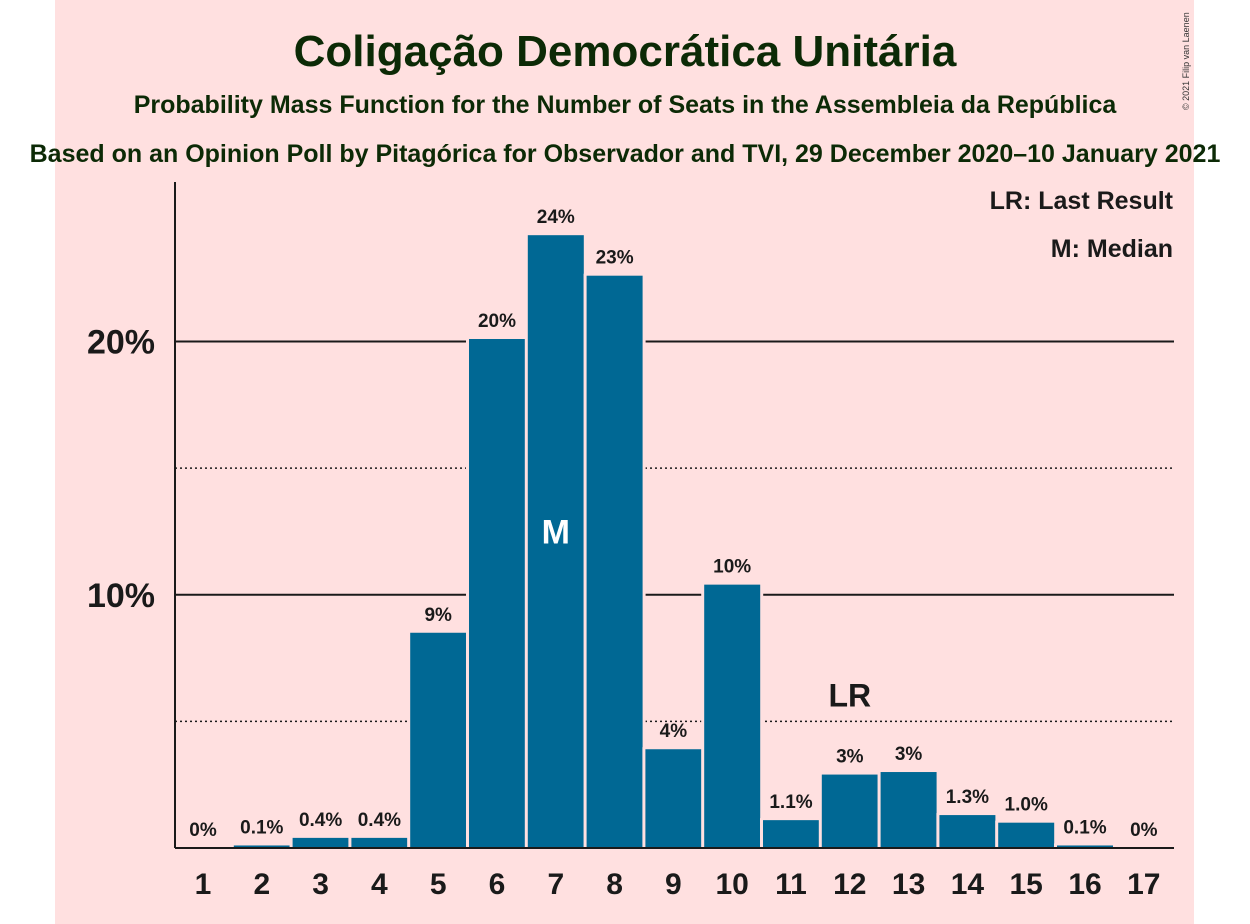 This screenshot has height=924, width=1250. I want to click on x-tick-label: 3, so click(320, 884).